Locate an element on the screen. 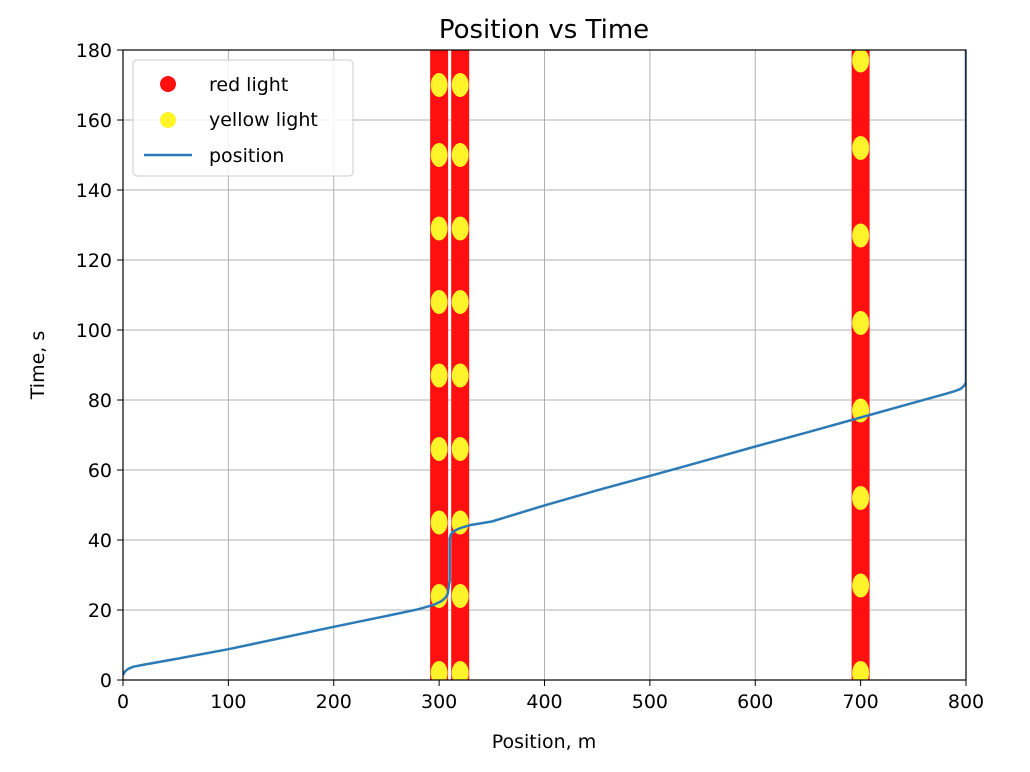 This screenshot has height=772, width=1030. x-tick-label: 200 is located at coordinates (334, 702).